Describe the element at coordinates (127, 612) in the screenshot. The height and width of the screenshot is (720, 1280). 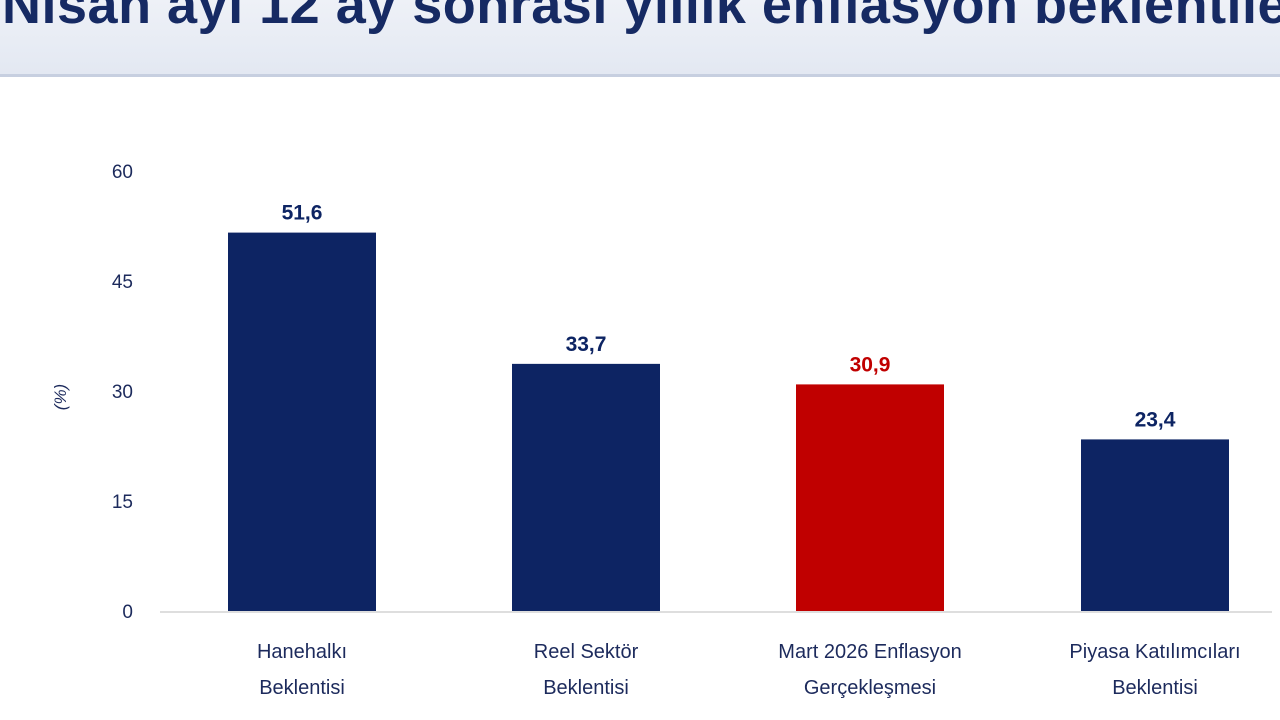
I see `y-tick-label: 0` at that location.